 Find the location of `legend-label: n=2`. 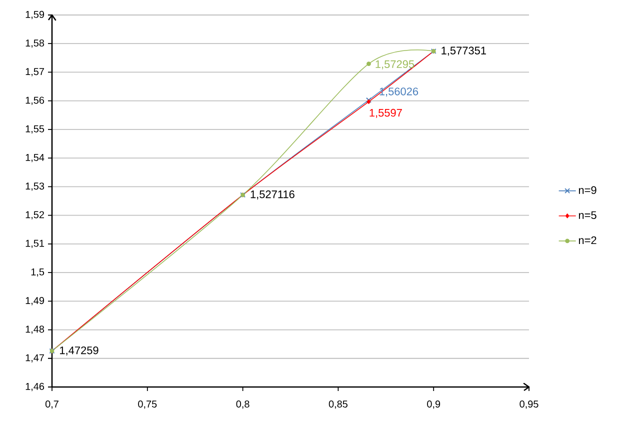

legend-label: n=2 is located at coordinates (587, 240).